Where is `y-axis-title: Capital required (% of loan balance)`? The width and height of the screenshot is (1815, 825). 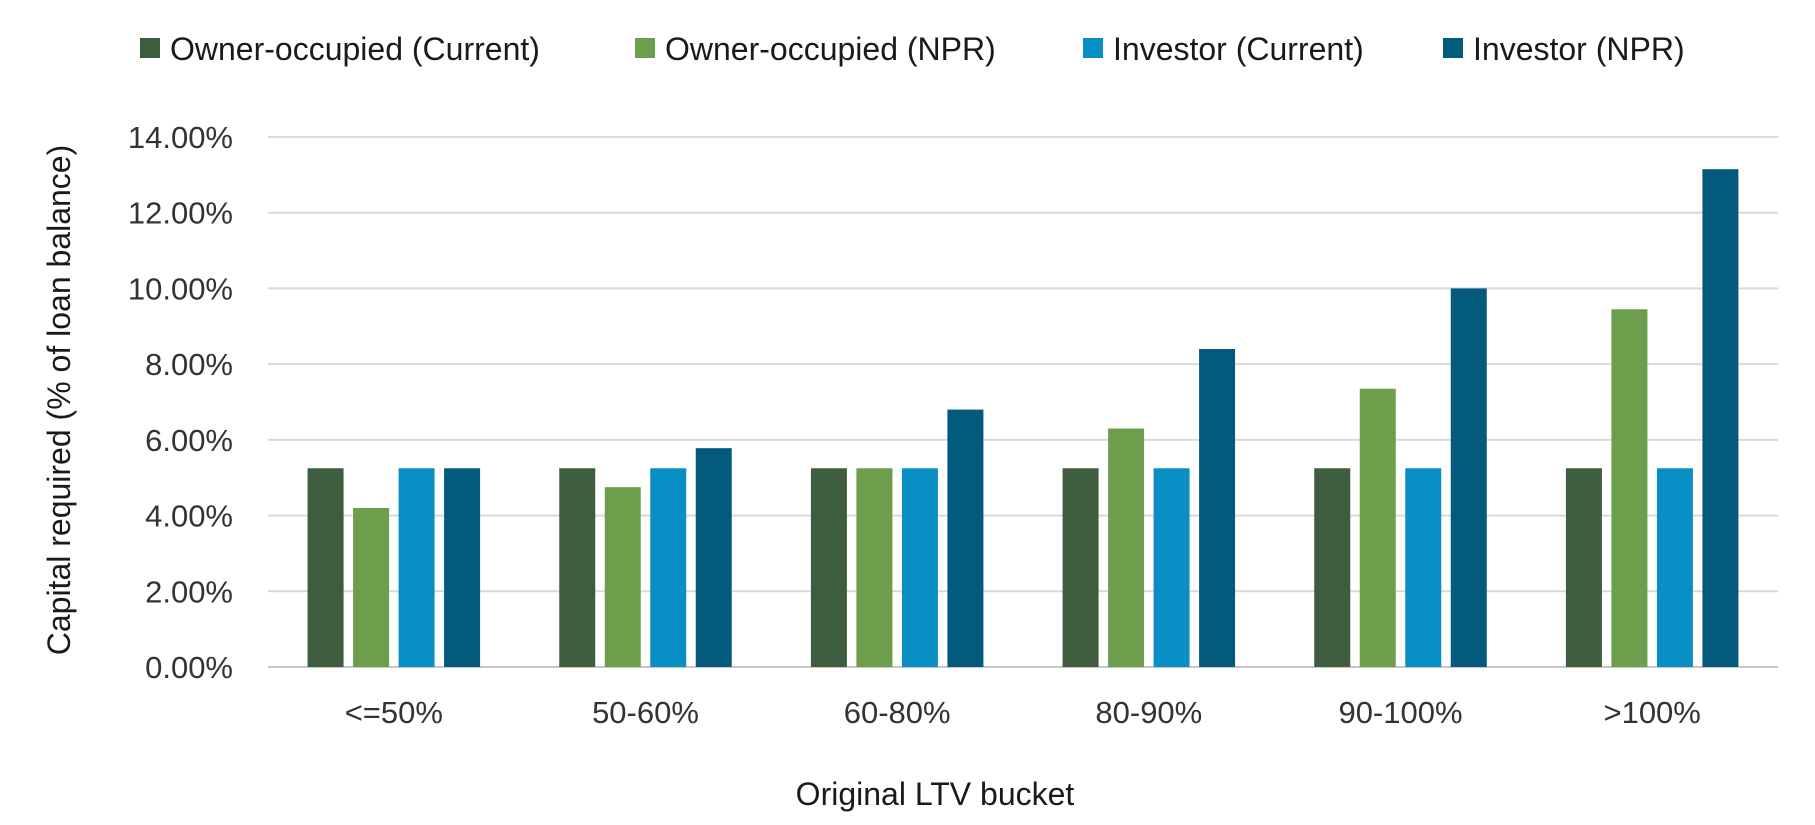 y-axis-title: Capital required (% of loan balance) is located at coordinates (59, 400).